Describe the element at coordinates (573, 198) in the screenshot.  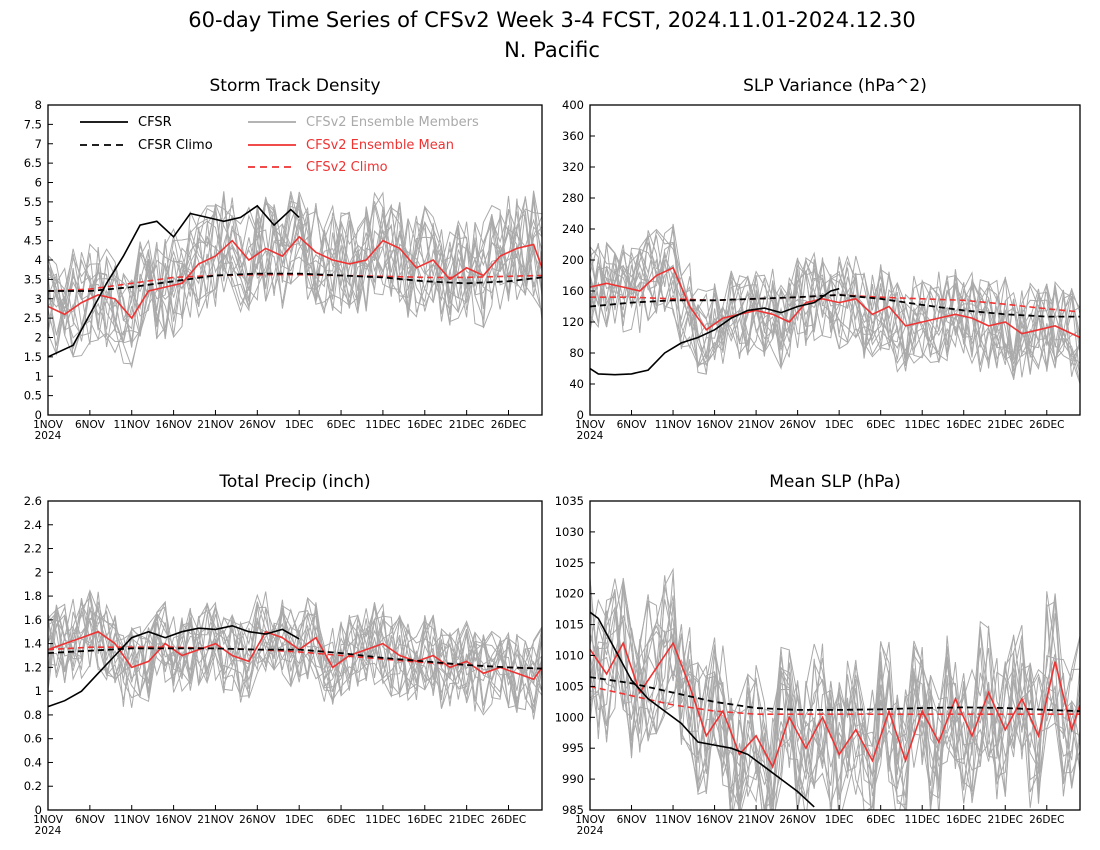
I see `y-tick-label: 280` at that location.